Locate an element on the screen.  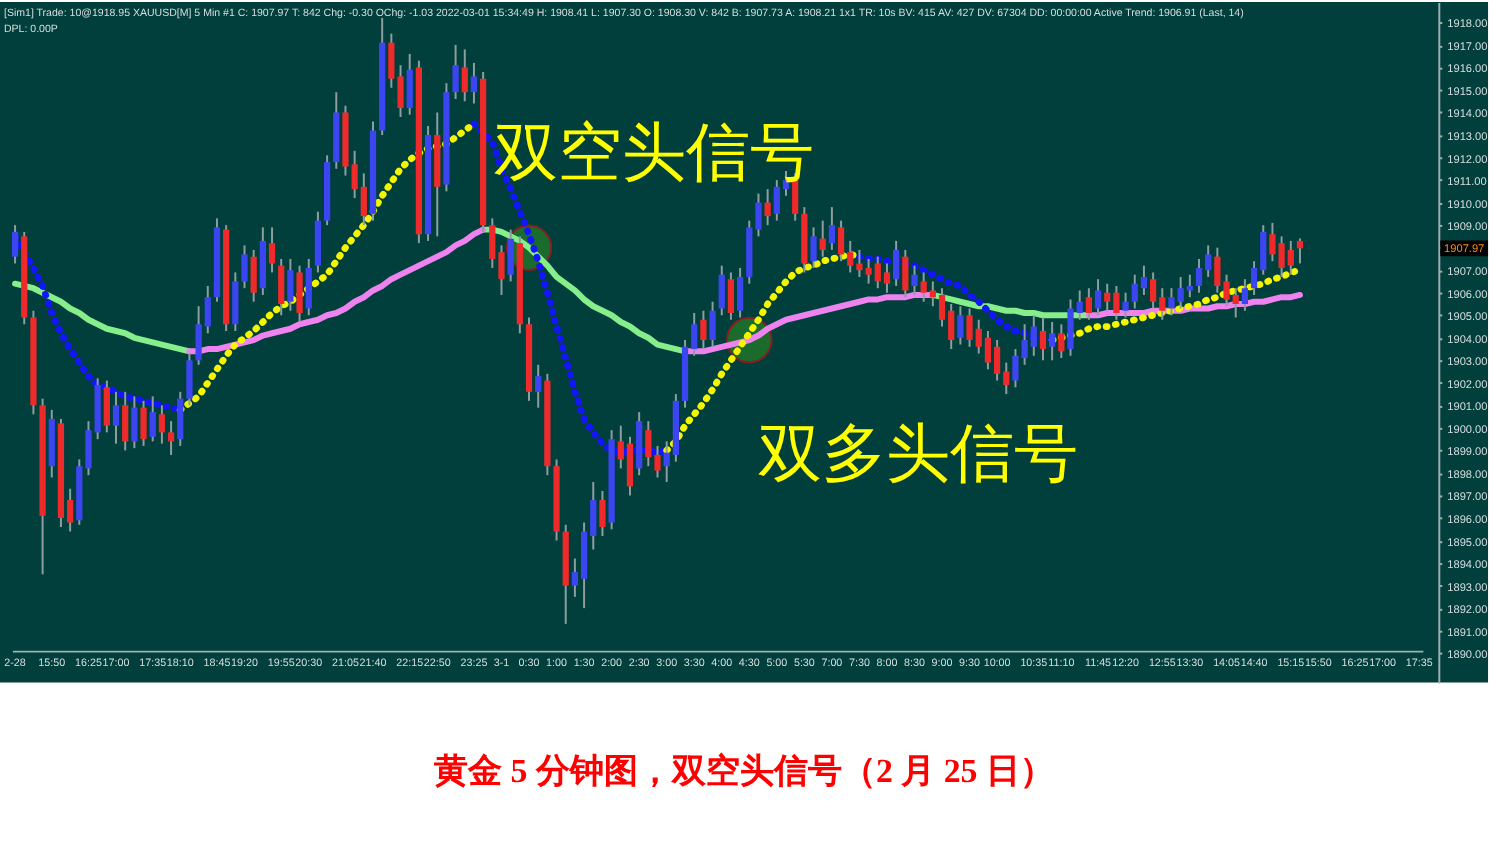
annotation: 双空头信号 is located at coordinates (654, 152).